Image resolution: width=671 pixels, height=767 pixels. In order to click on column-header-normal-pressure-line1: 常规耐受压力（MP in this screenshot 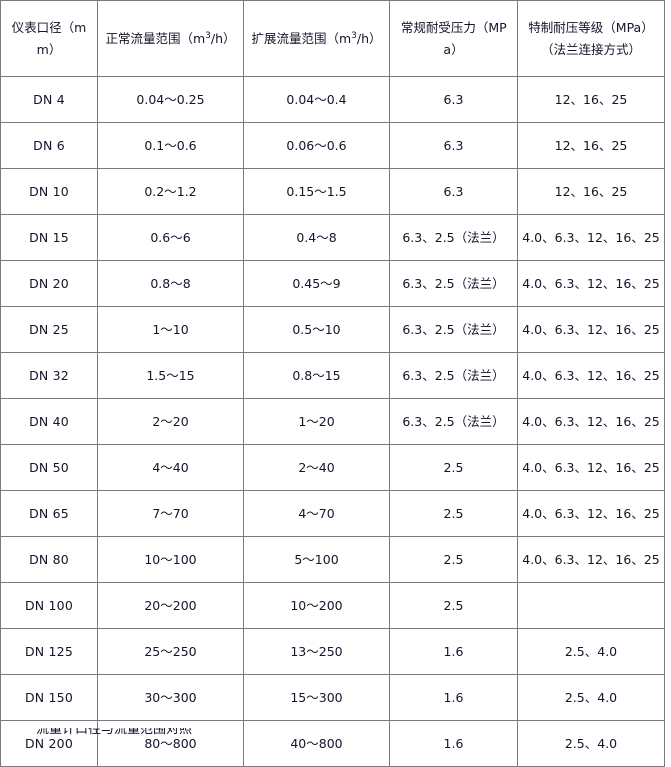, I will do `click(453, 27)`.